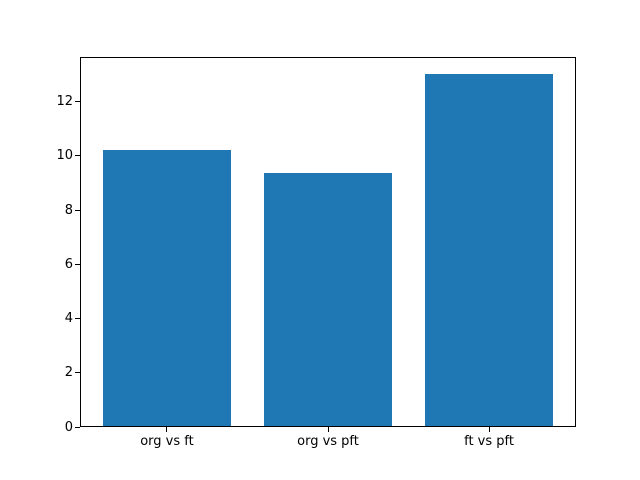 The width and height of the screenshot is (640, 480). What do you see at coordinates (328, 441) in the screenshot?
I see `x-tick-label-org-vs-pft: org vs pft` at bounding box center [328, 441].